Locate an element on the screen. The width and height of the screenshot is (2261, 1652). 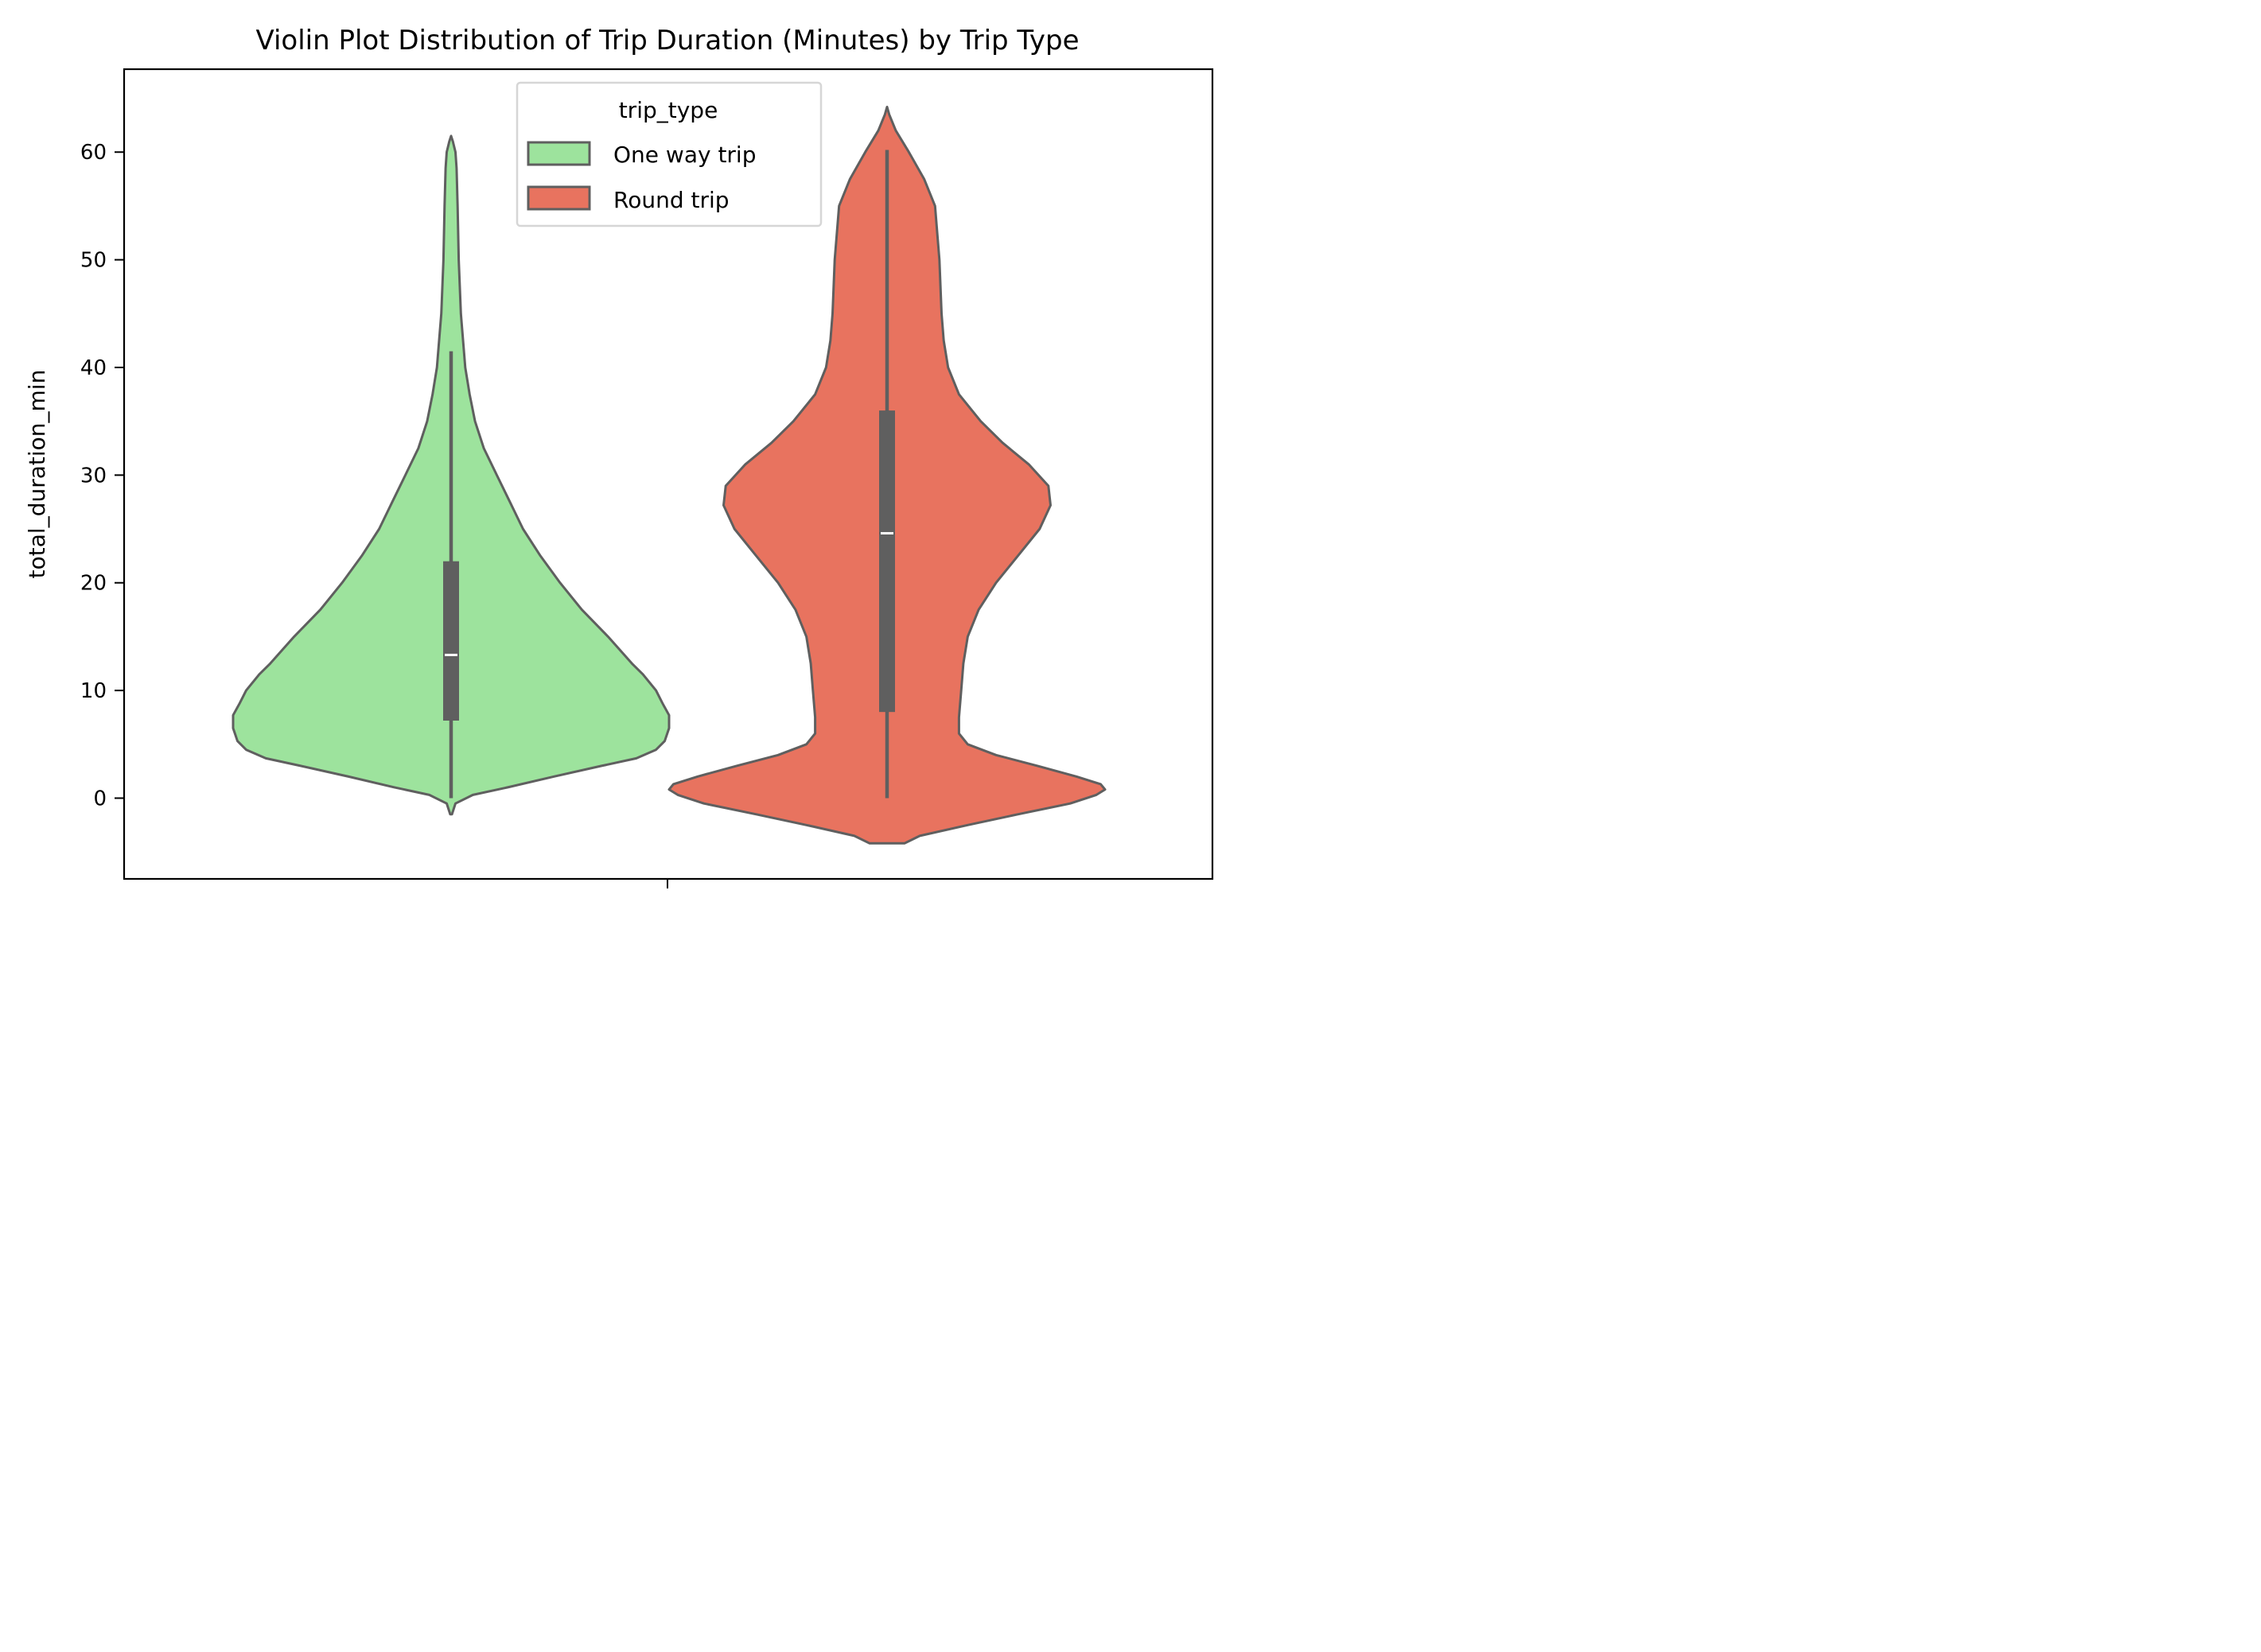
legend-frame is located at coordinates (669, 154).